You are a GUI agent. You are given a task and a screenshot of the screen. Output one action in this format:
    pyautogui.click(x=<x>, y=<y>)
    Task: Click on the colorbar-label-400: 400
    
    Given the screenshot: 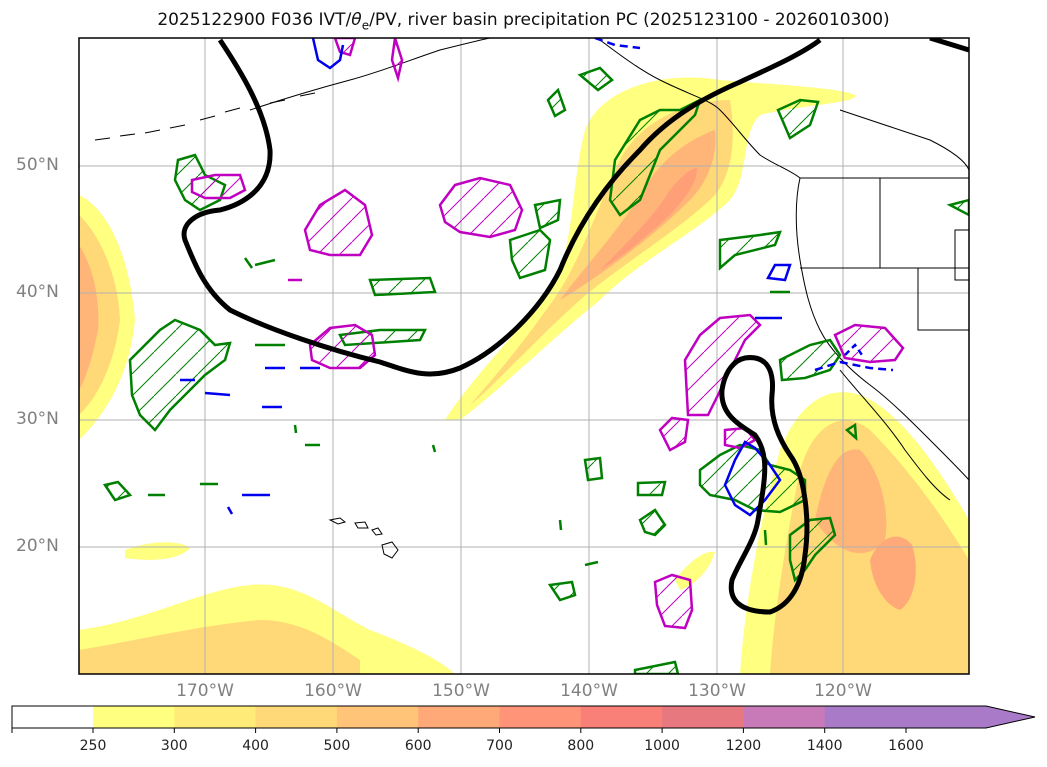 What is the action you would take?
    pyautogui.click(x=255, y=746)
    